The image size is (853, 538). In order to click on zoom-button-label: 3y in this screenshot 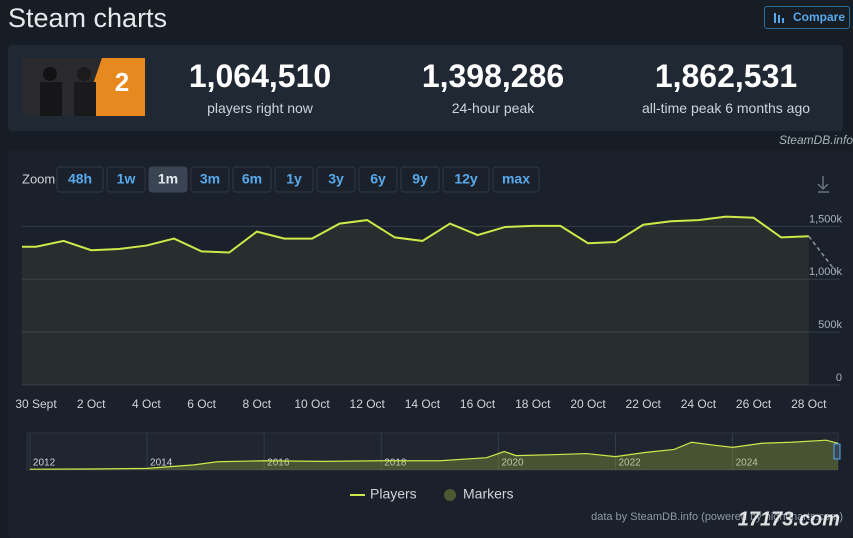, I will do `click(336, 179)`.